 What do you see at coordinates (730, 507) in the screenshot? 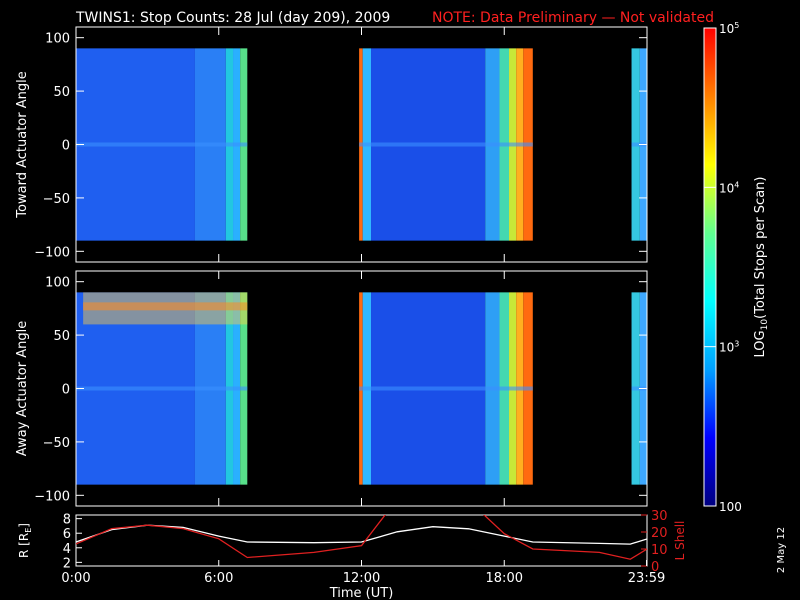
I see `colorbar-tick-label: 100` at bounding box center [730, 507].